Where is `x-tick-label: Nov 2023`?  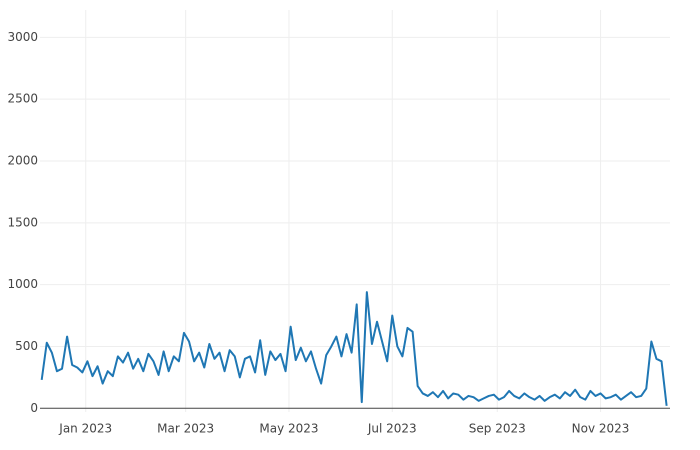 x-tick-label: Nov 2023 is located at coordinates (601, 429).